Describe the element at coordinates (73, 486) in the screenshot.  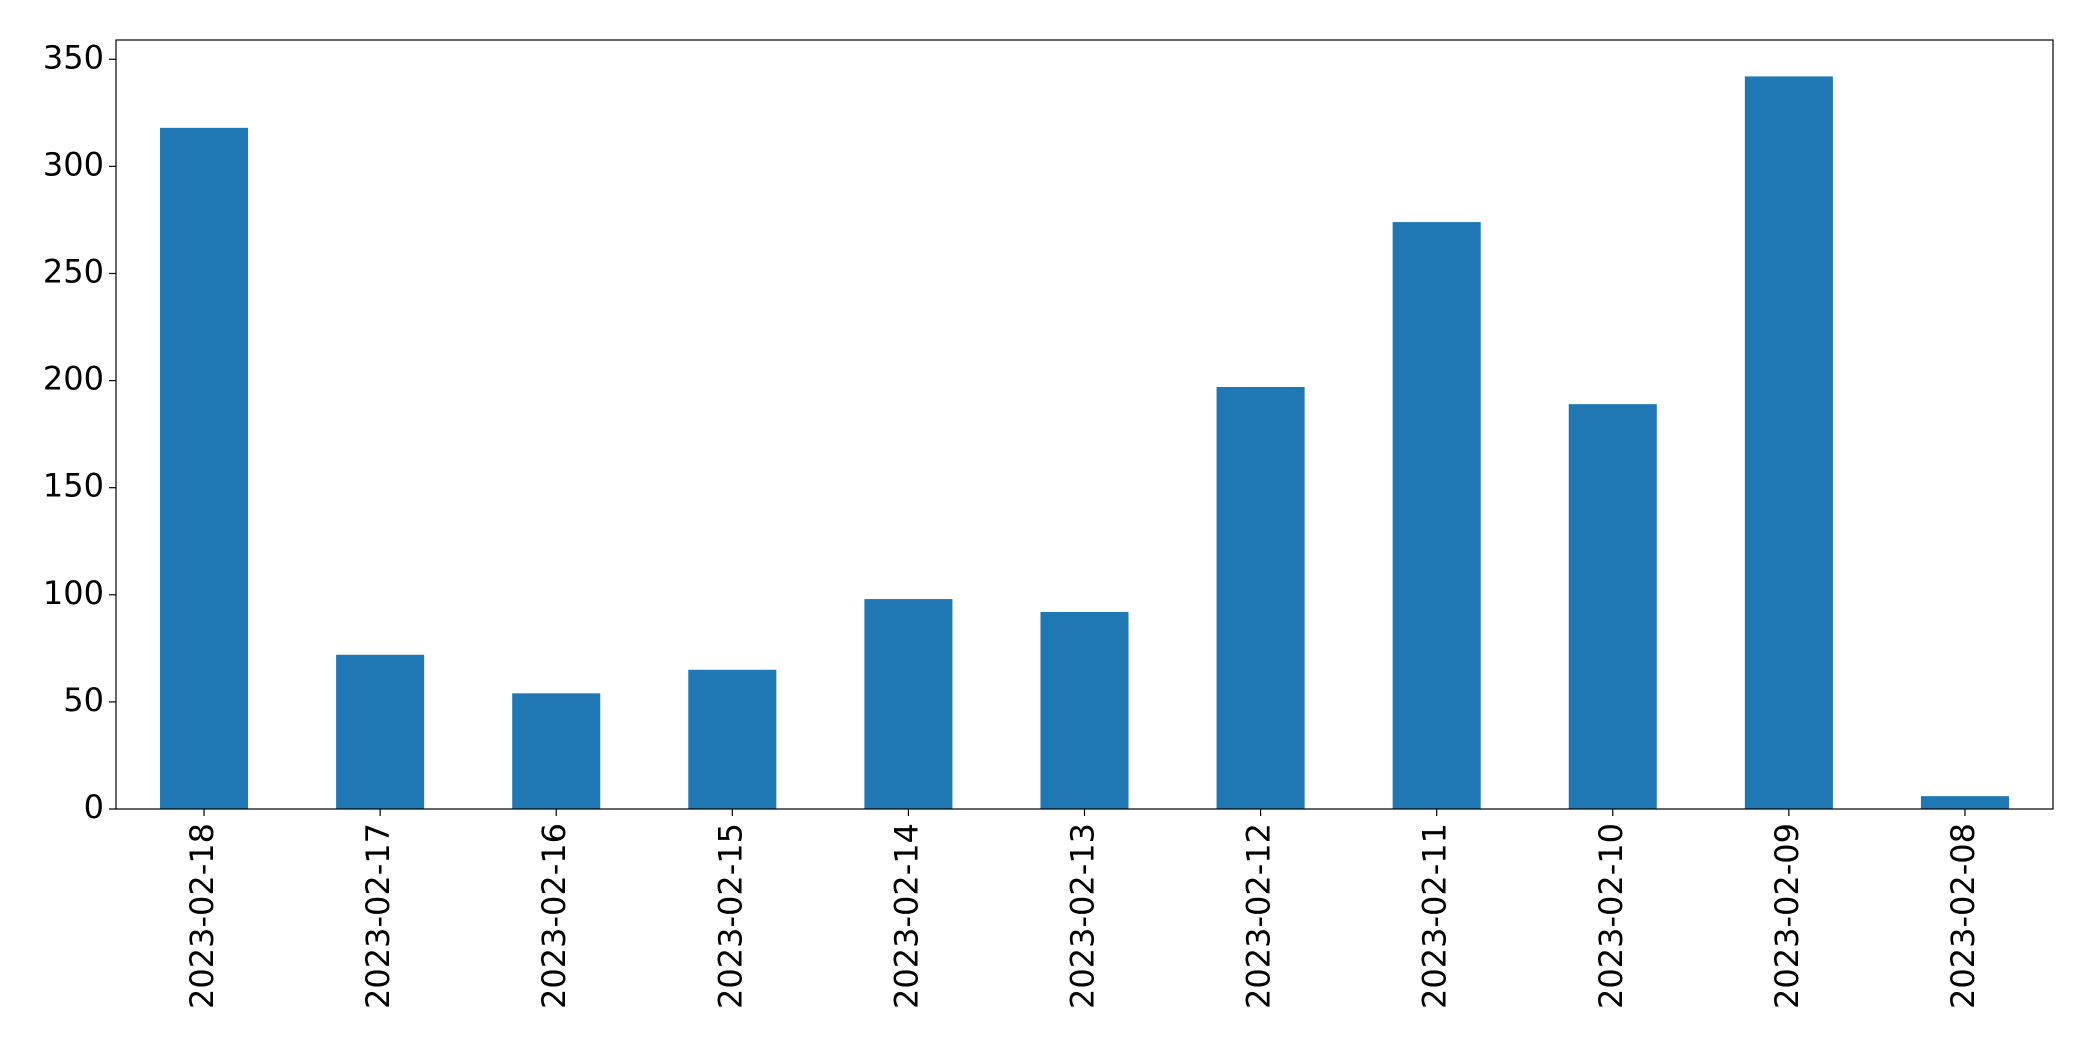
I see `y-tick-label: 150` at that location.